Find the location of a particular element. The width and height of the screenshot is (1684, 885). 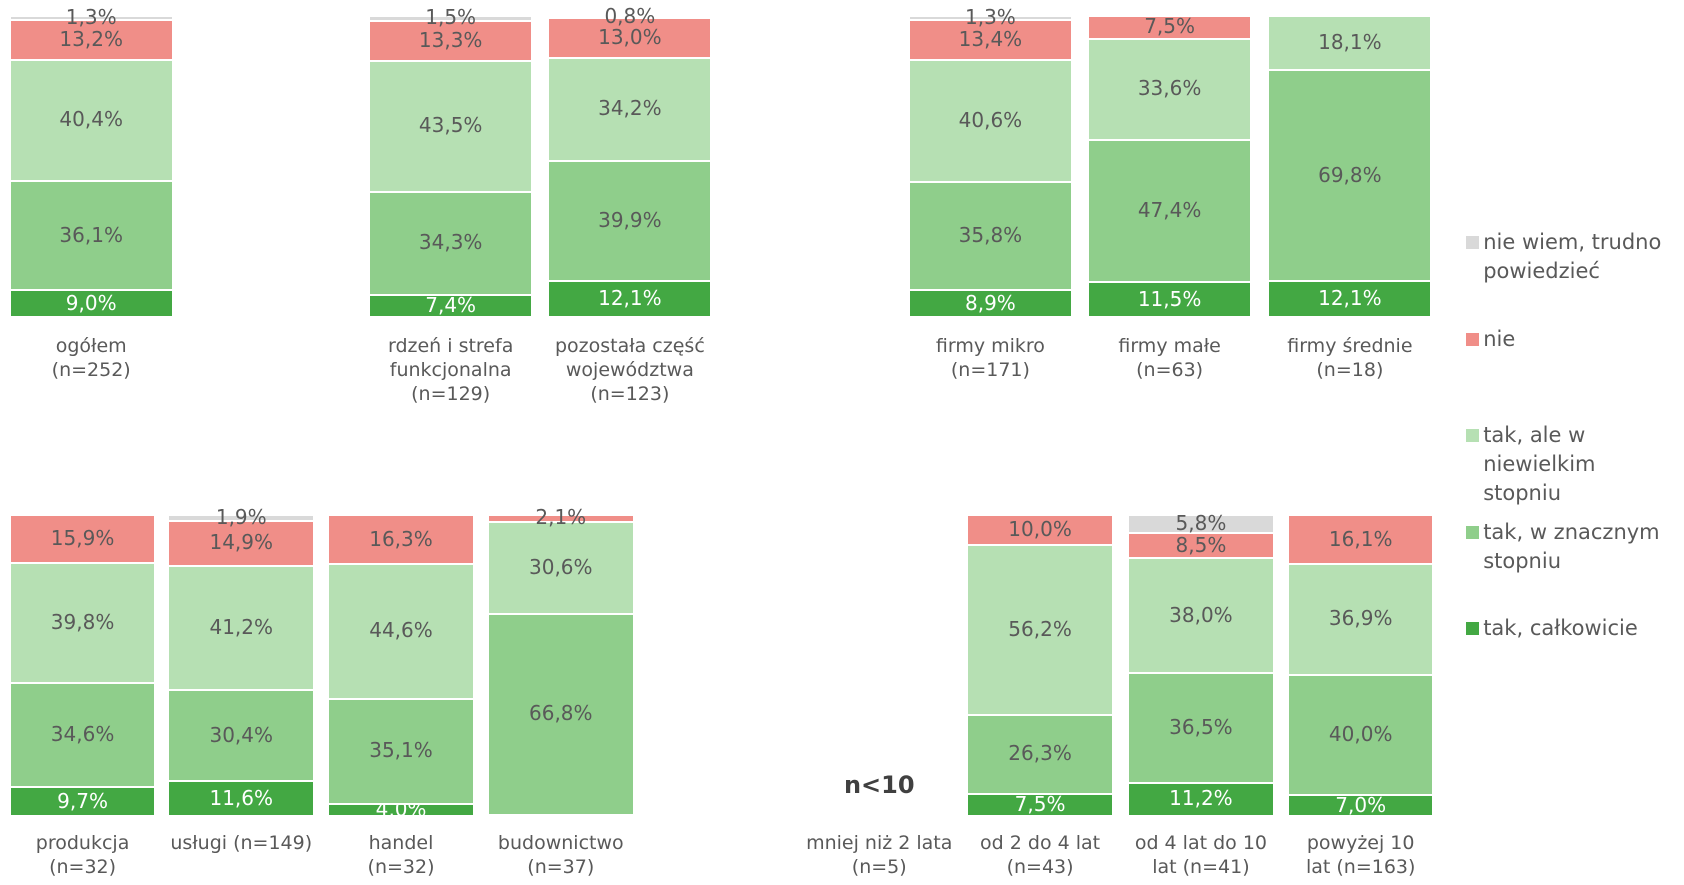

value-label: 34,2% is located at coordinates (630, 108).